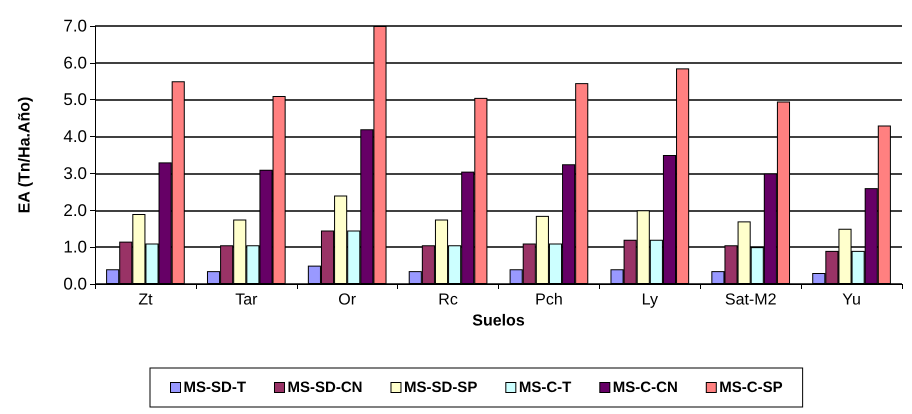 This screenshot has width=912, height=414. What do you see at coordinates (347, 300) in the screenshot?
I see `x-tick-label: Or` at bounding box center [347, 300].